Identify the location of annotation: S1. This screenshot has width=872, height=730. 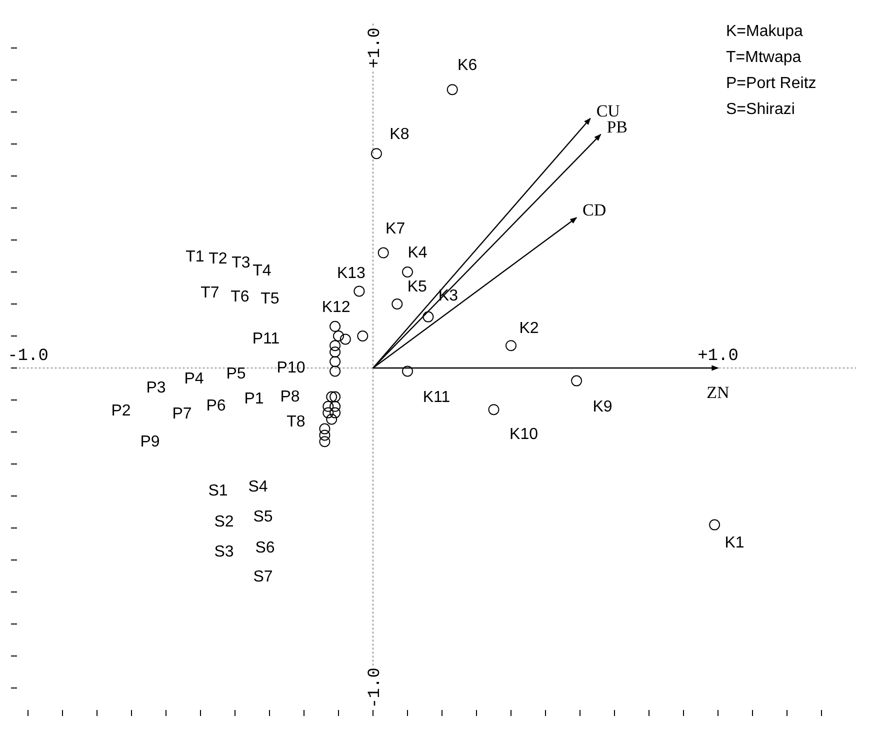
(218, 491).